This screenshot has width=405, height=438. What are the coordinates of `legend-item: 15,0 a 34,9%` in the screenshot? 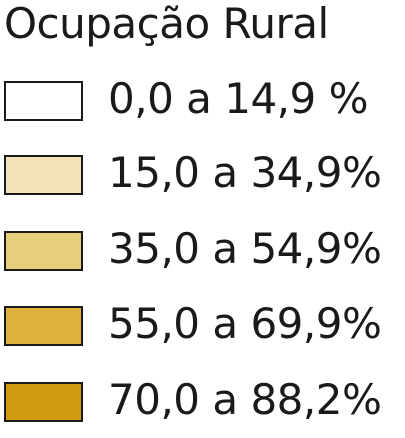 It's located at (202, 179).